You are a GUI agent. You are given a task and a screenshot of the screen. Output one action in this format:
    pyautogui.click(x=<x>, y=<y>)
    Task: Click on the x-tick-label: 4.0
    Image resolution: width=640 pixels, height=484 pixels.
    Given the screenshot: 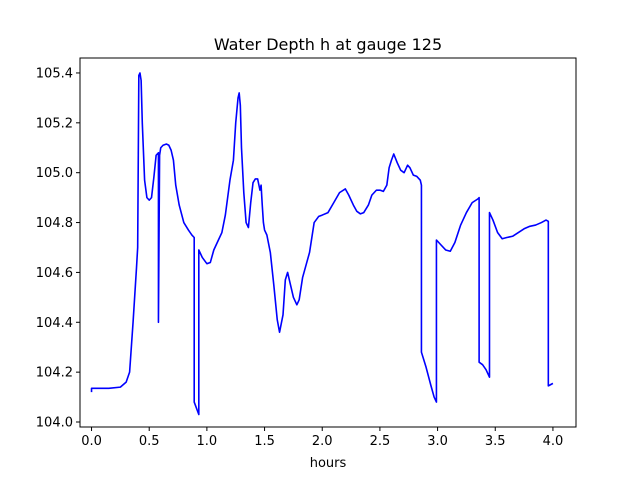 What is the action you would take?
    pyautogui.click(x=553, y=441)
    